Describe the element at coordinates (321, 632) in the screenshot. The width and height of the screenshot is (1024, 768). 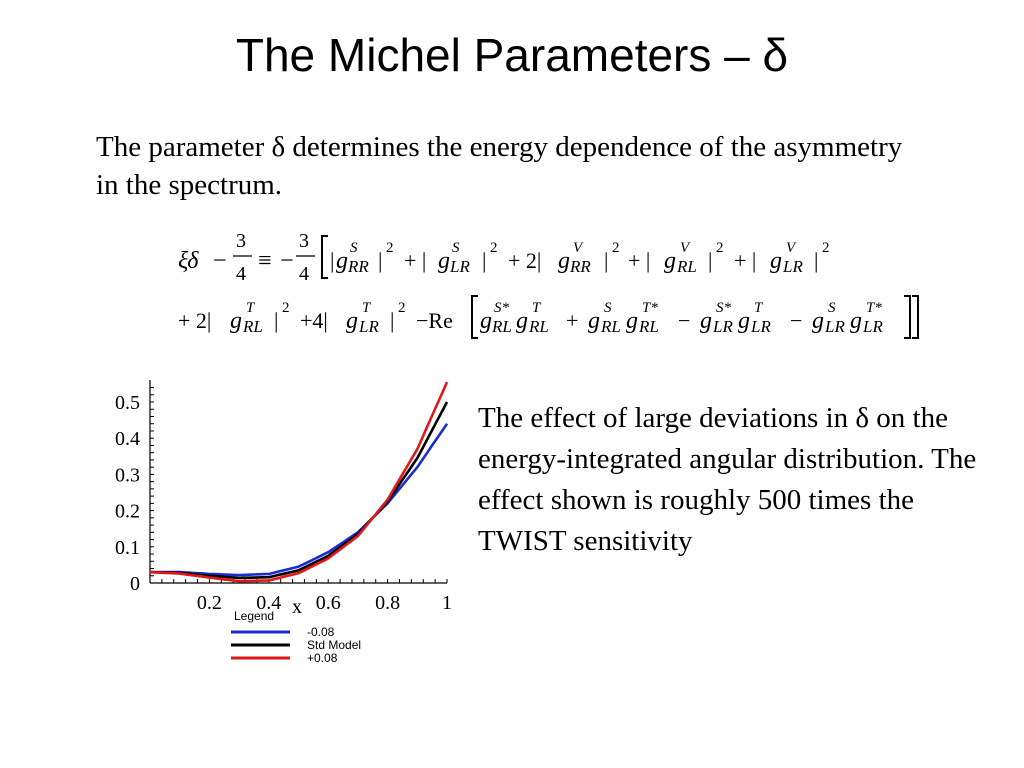
I see `legend-label: -0.08` at that location.